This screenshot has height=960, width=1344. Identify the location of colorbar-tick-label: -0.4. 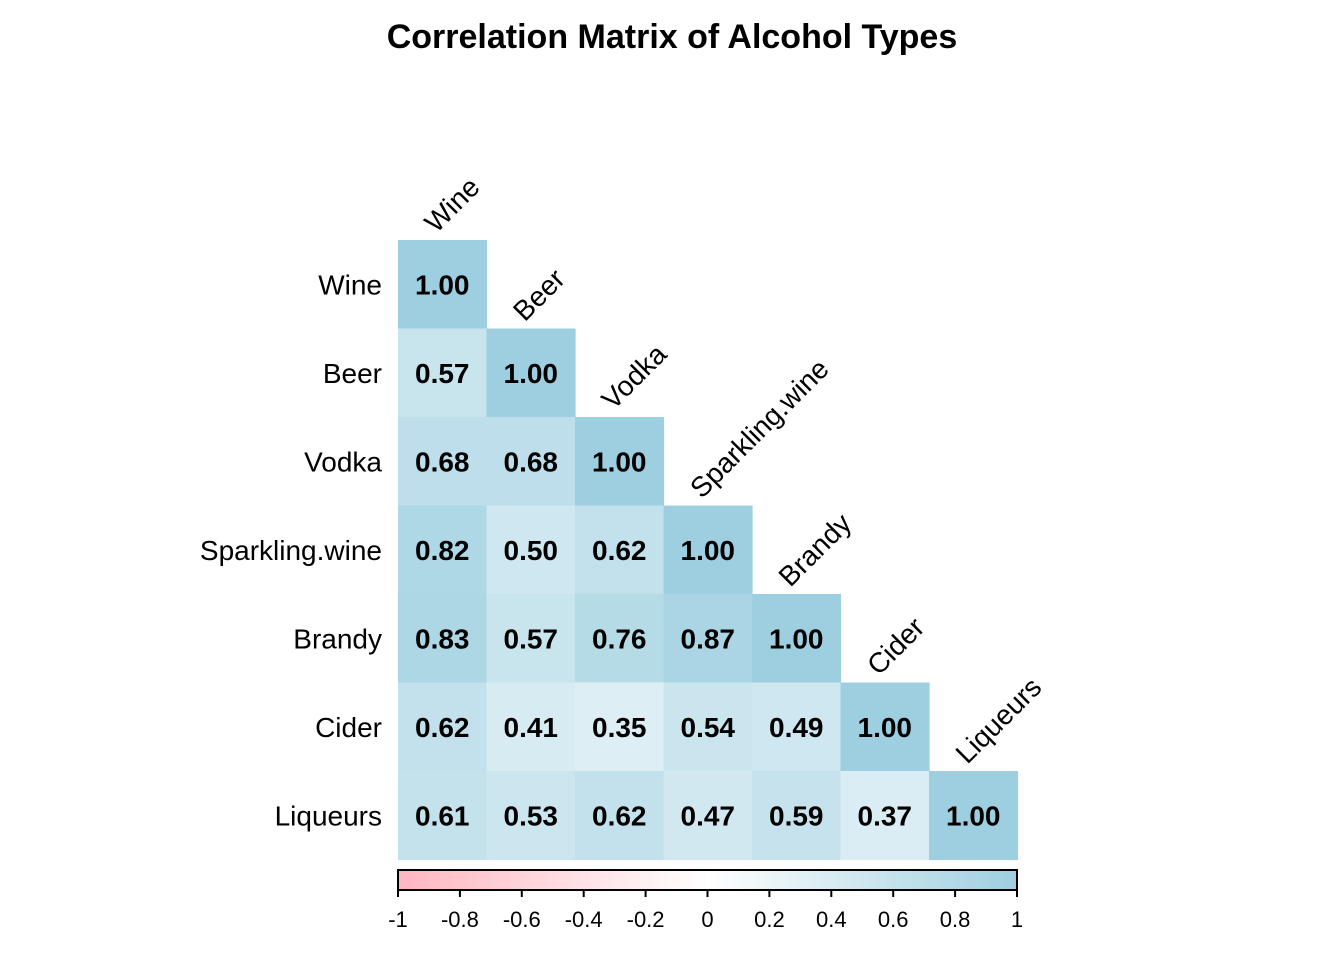
(584, 919).